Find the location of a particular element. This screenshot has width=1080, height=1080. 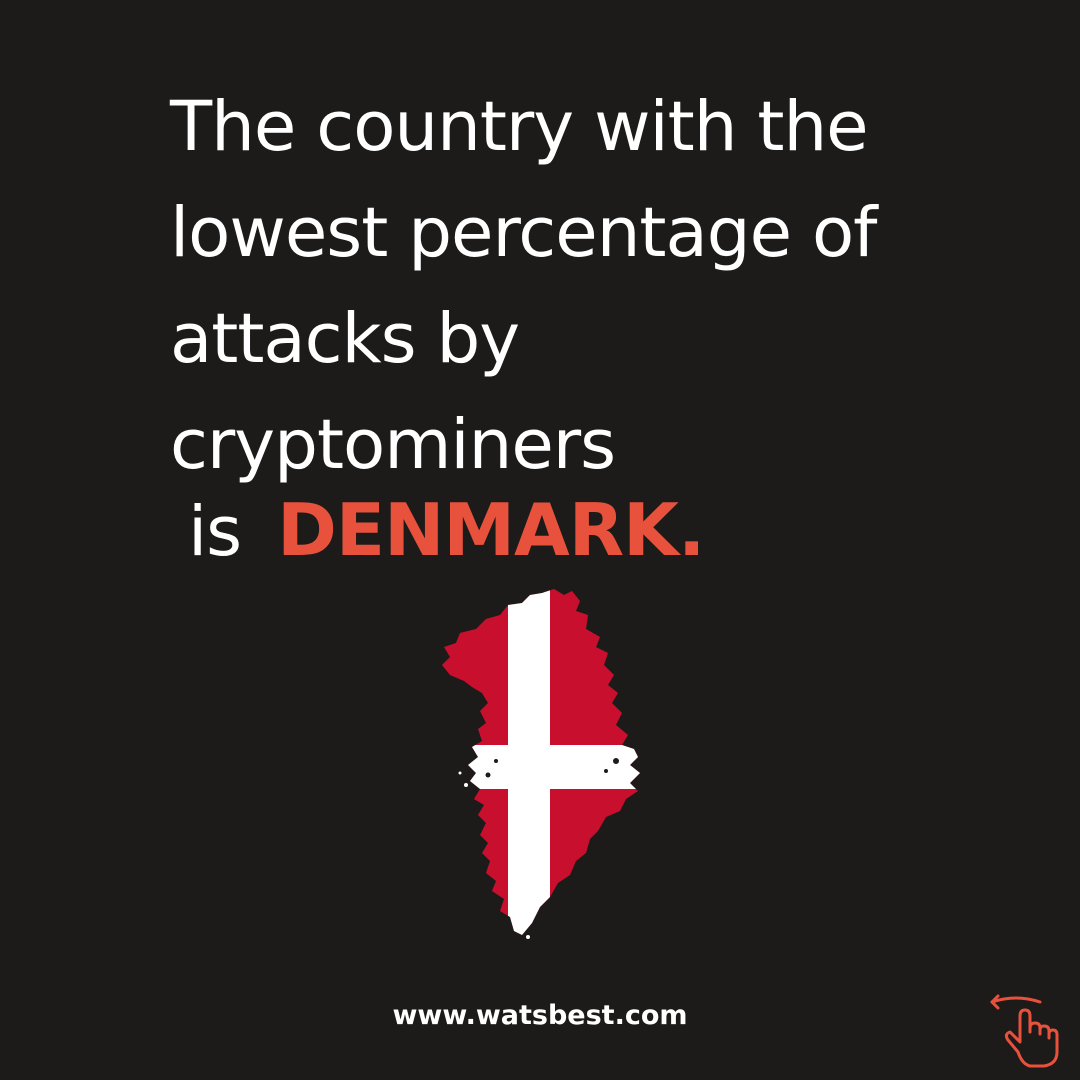

swipe-hand-icon is located at coordinates (1022, 1030).